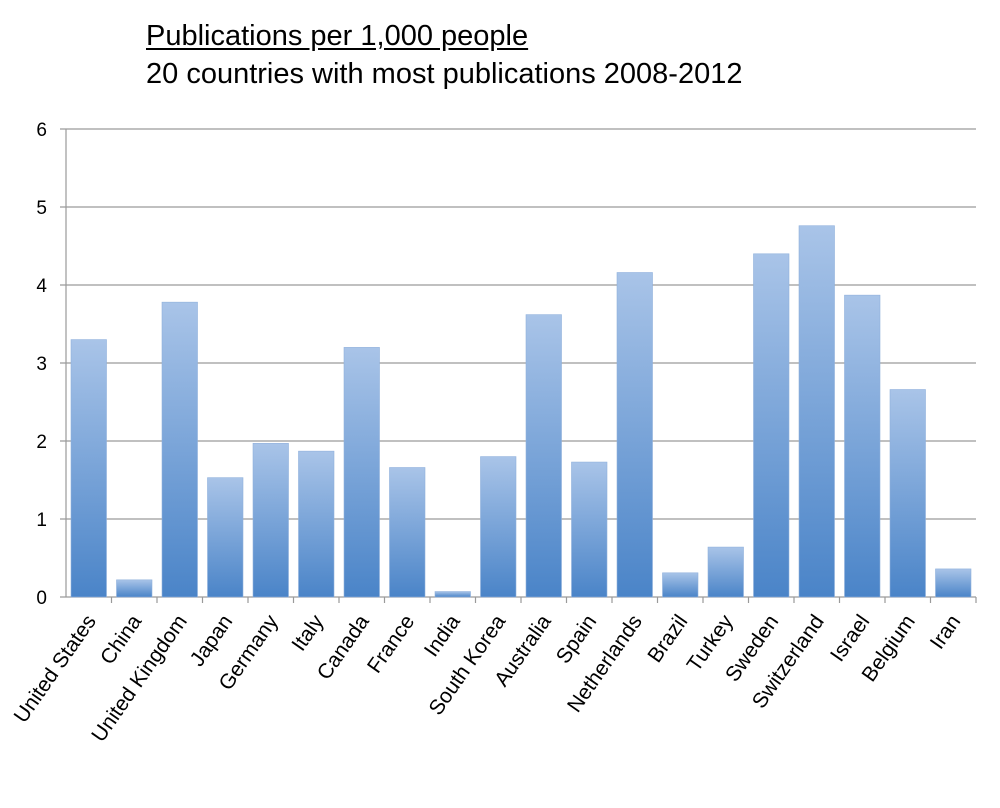 The height and width of the screenshot is (808, 1000). What do you see at coordinates (41, 208) in the screenshot?
I see `y-tick-label: 5` at bounding box center [41, 208].